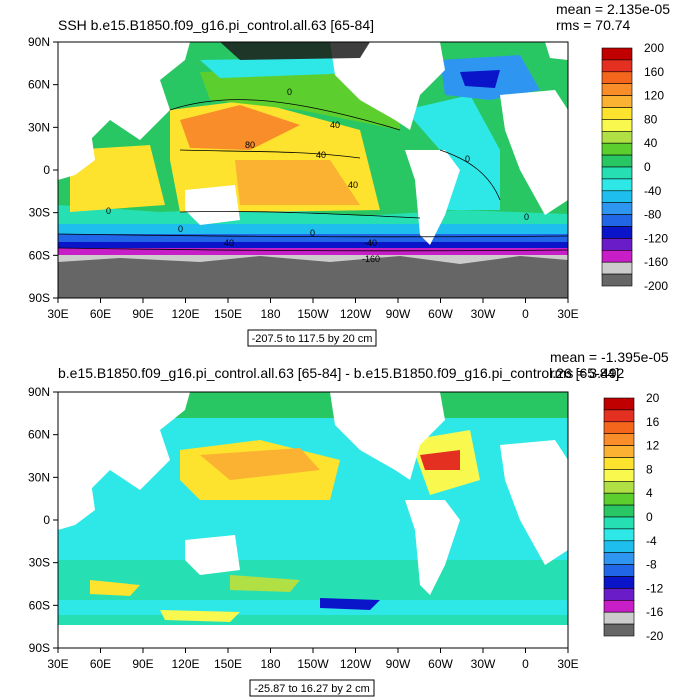 The width and height of the screenshot is (700, 700). Describe the element at coordinates (295, 51) in the screenshot. I see `arctic-contours` at that location.